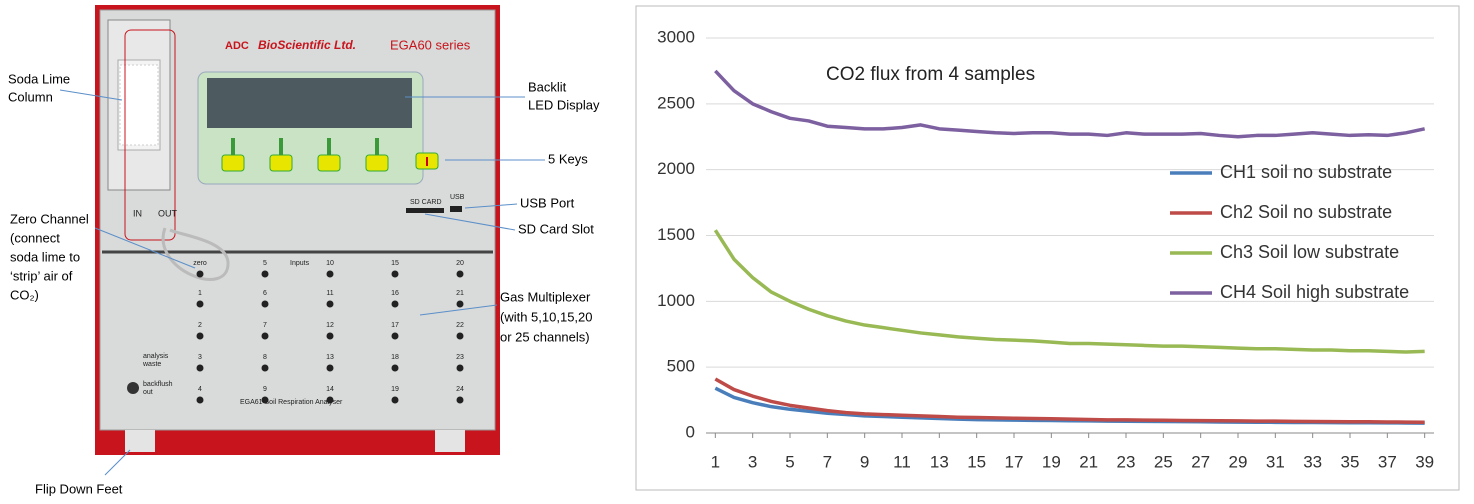  Describe the element at coordinates (265, 293) in the screenshot. I see `channel-label: 6` at that location.